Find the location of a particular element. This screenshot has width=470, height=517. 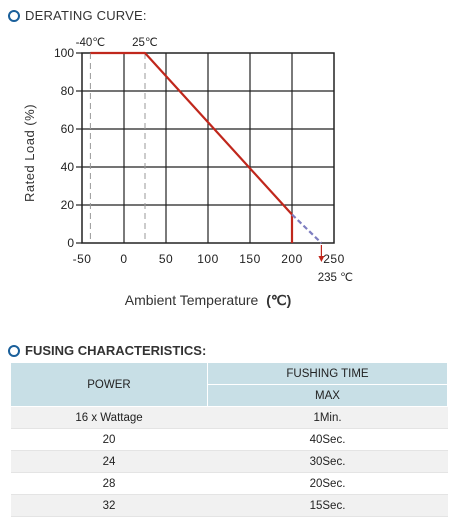

cell-power: 28 is located at coordinates (109, 483).